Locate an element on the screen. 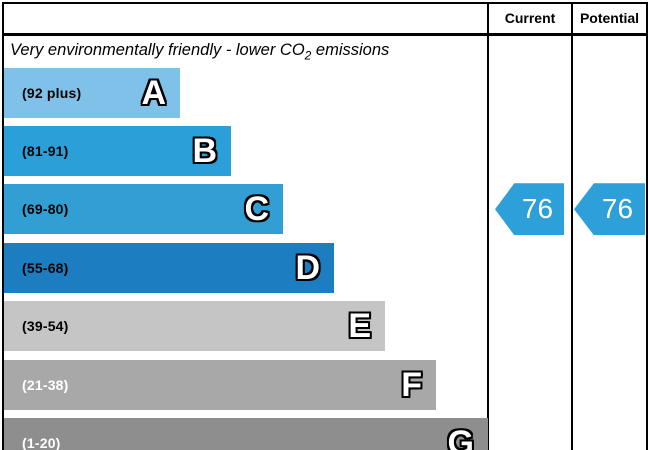 This screenshot has height=450, width=650. border-right is located at coordinates (647, 226).